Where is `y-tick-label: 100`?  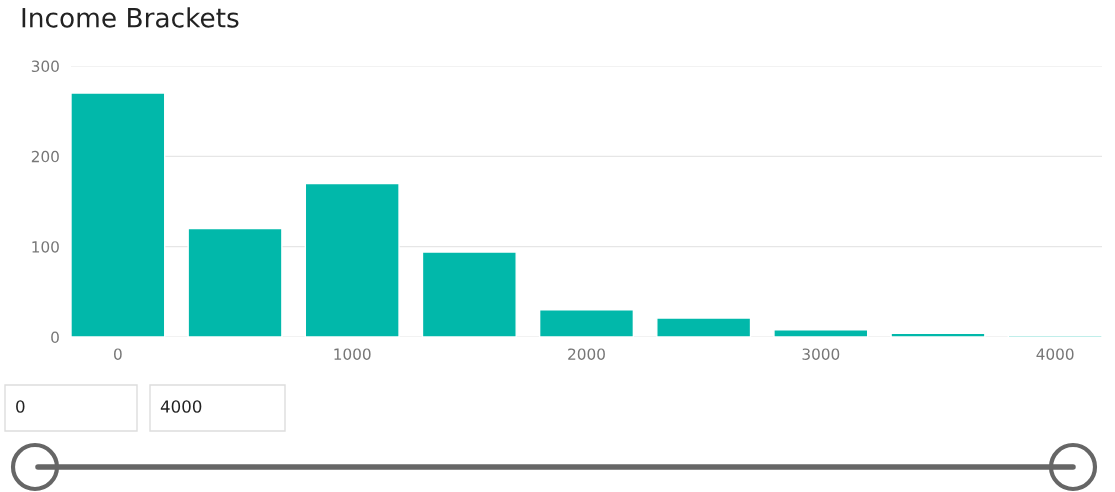
y-tick-label: 100 is located at coordinates (45, 247).